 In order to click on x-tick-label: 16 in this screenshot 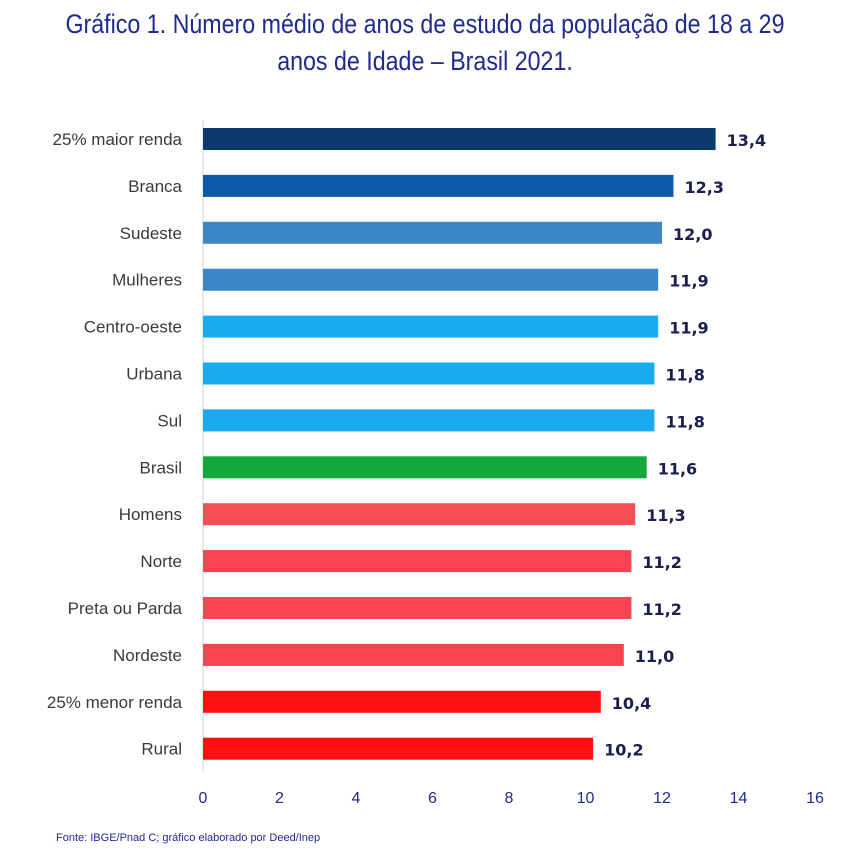, I will do `click(815, 798)`.